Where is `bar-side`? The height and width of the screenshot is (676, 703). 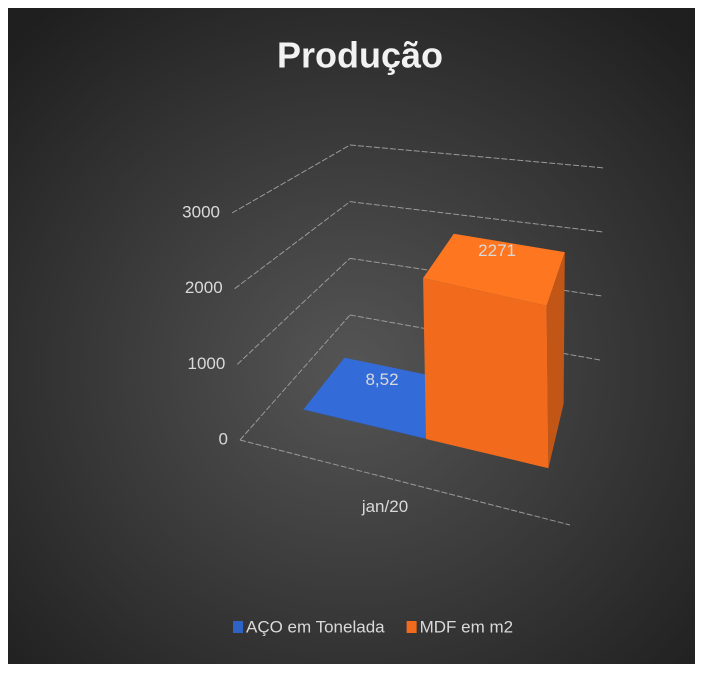 bar-side is located at coordinates (555, 360).